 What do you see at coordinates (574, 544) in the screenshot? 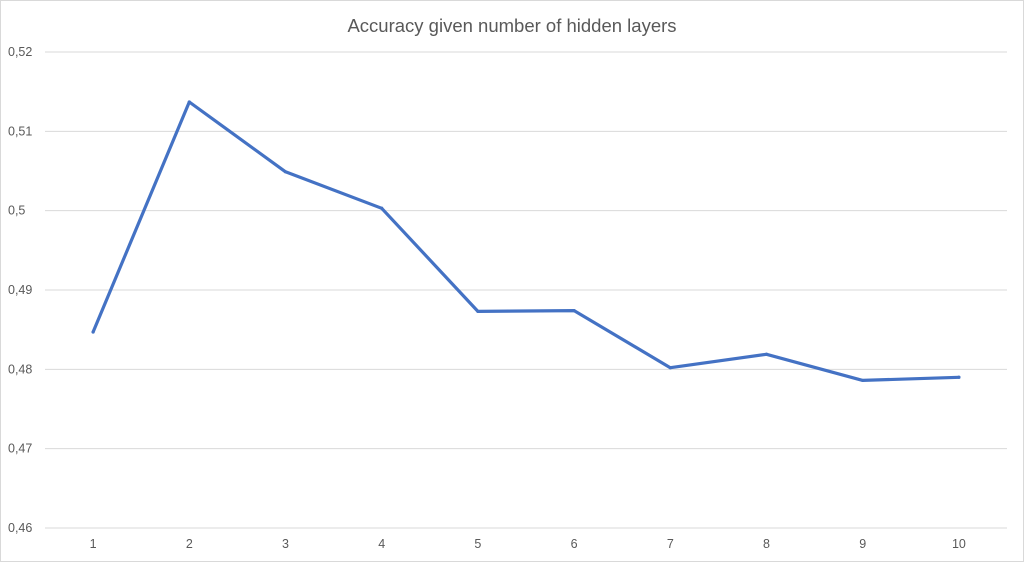
I see `x-tick-label: 6` at bounding box center [574, 544].